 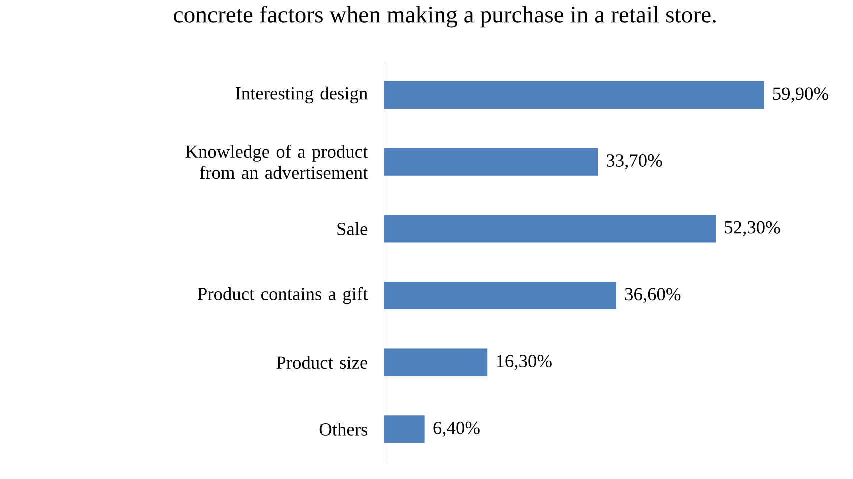 I want to click on data-label: 16,30%, so click(x=524, y=362).